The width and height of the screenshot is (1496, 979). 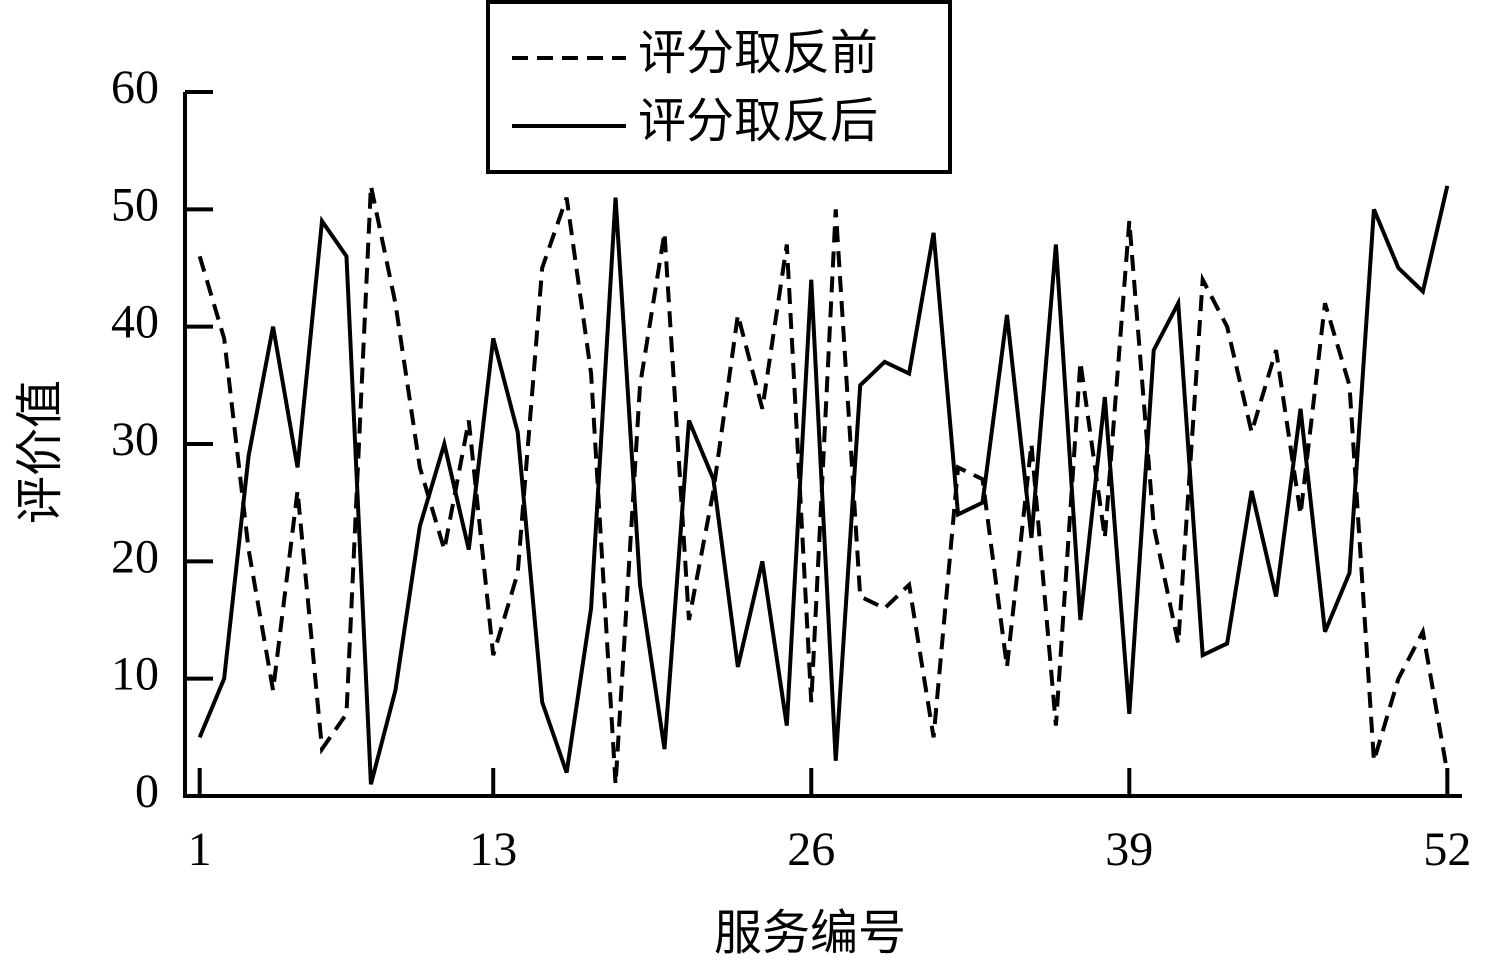 What do you see at coordinates (135, 439) in the screenshot?
I see `y-tick-label: 30` at bounding box center [135, 439].